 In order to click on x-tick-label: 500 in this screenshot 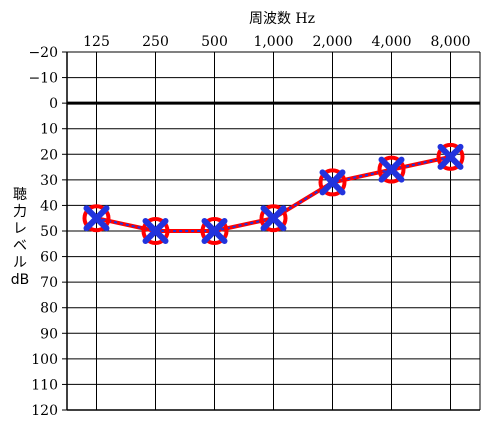, I will do `click(214, 42)`.